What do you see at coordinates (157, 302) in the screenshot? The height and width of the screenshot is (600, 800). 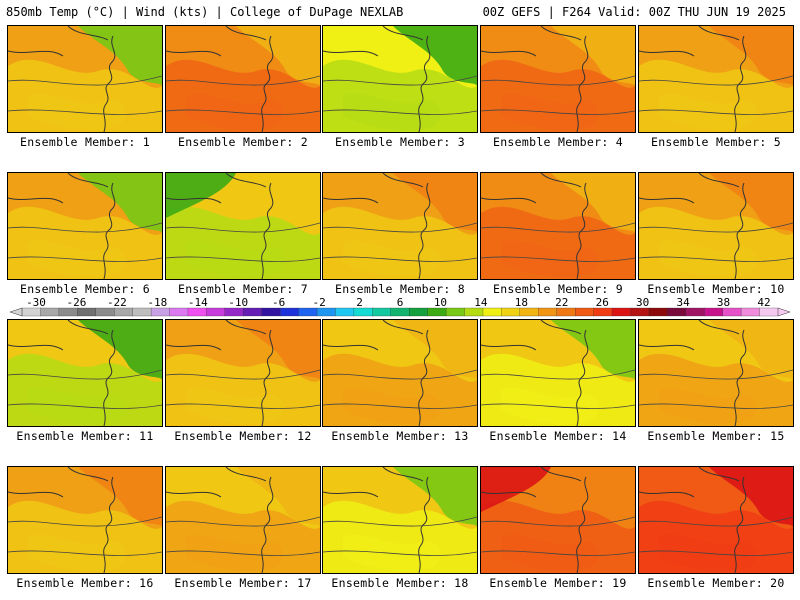 I see `colorbar-tick-label: -18` at bounding box center [157, 302].